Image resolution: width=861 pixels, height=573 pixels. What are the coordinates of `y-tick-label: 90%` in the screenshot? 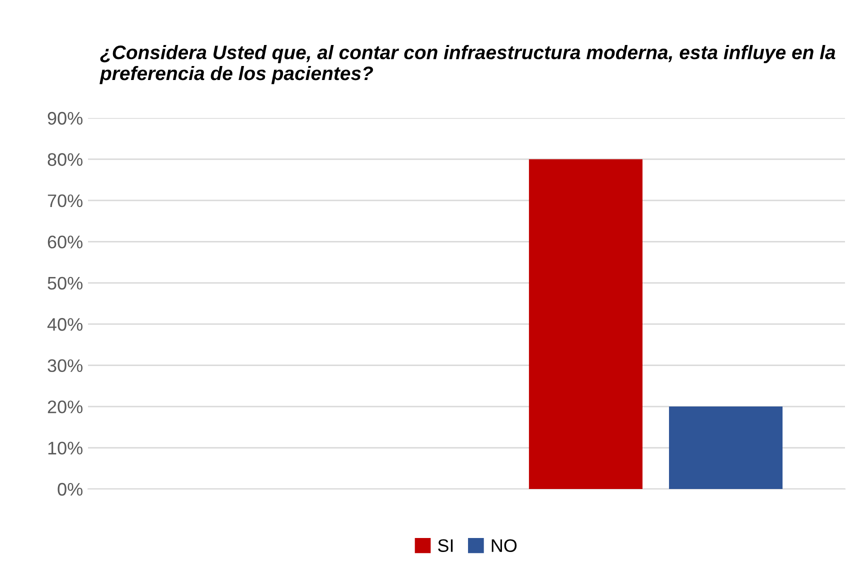 It's located at (65, 118).